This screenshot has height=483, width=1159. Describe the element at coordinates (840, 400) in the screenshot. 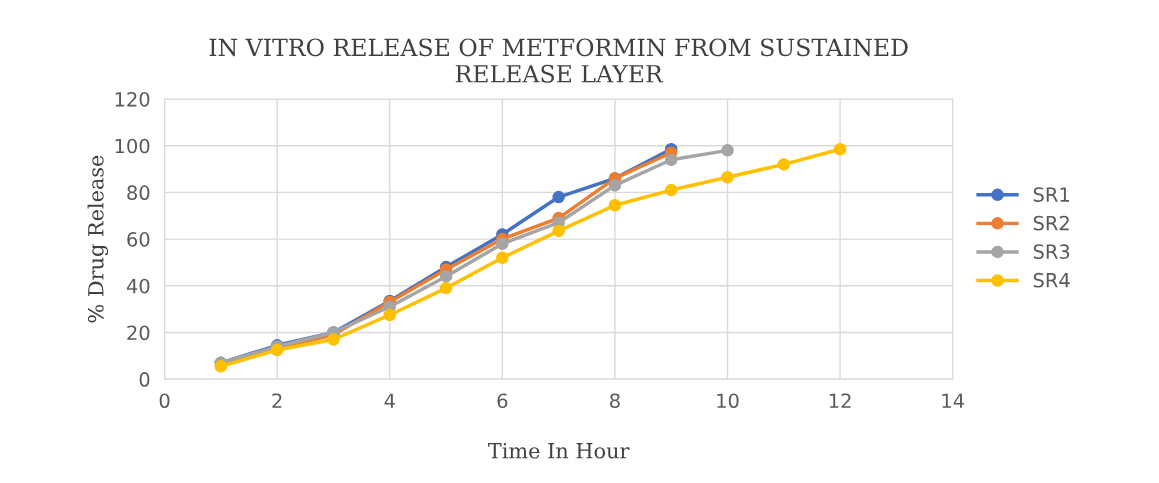

I see `x-tick-label: 12` at that location.